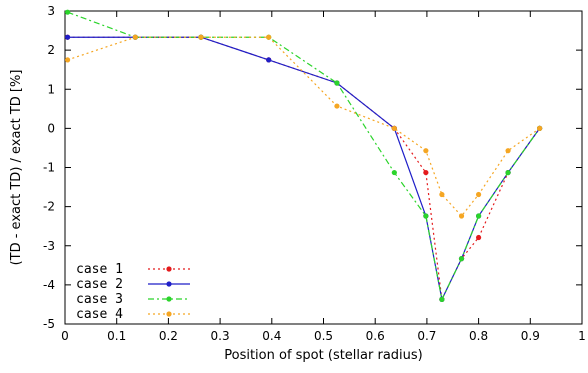 The width and height of the screenshot is (588, 373). I want to click on y-tick-label: -1, so click(49, 168).